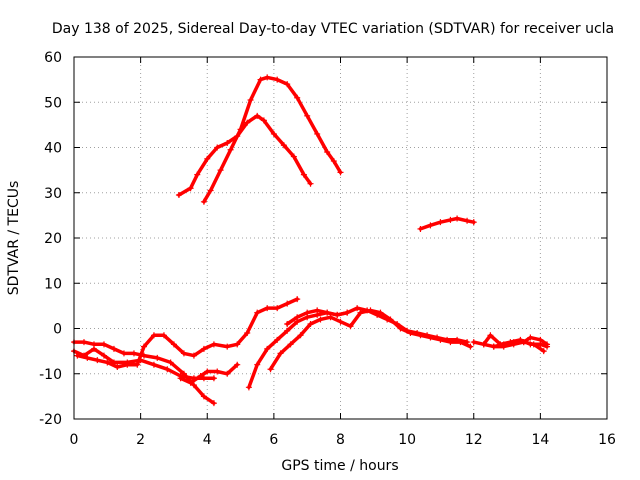  I want to click on series-arc2, so click(272, 139).